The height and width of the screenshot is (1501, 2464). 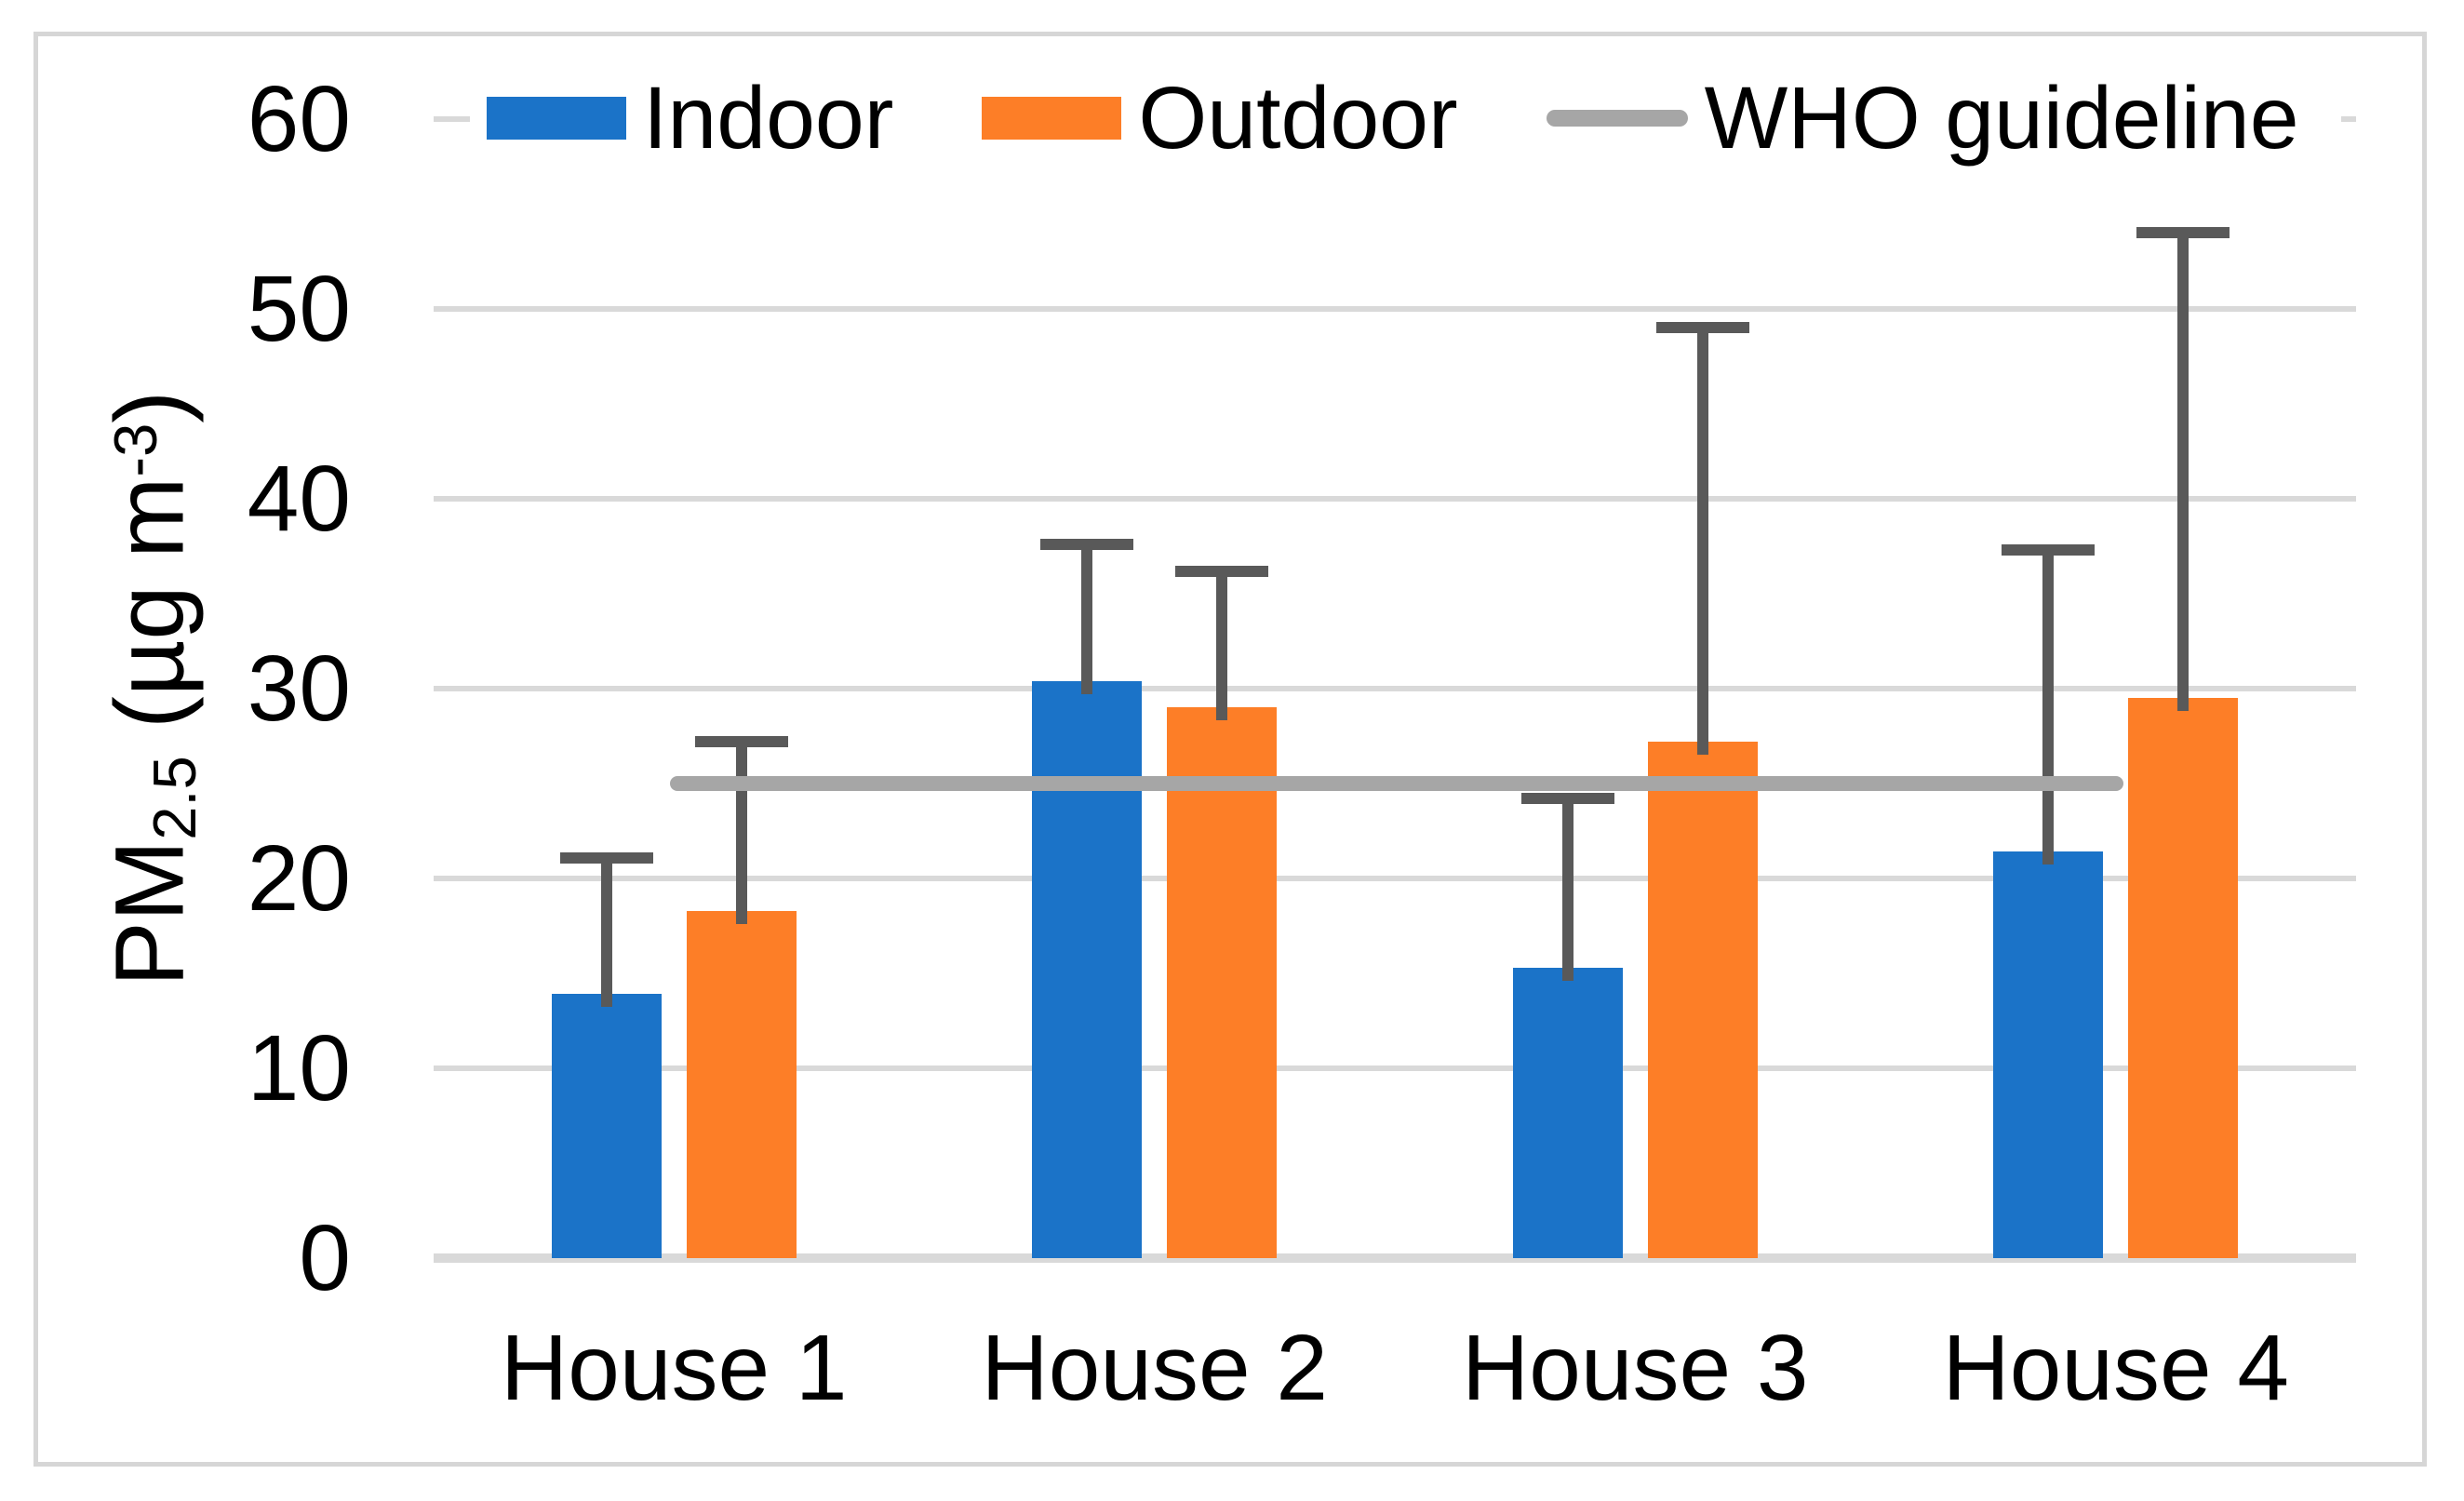 I want to click on legend-item-indoor: Indoor, so click(x=690, y=119).